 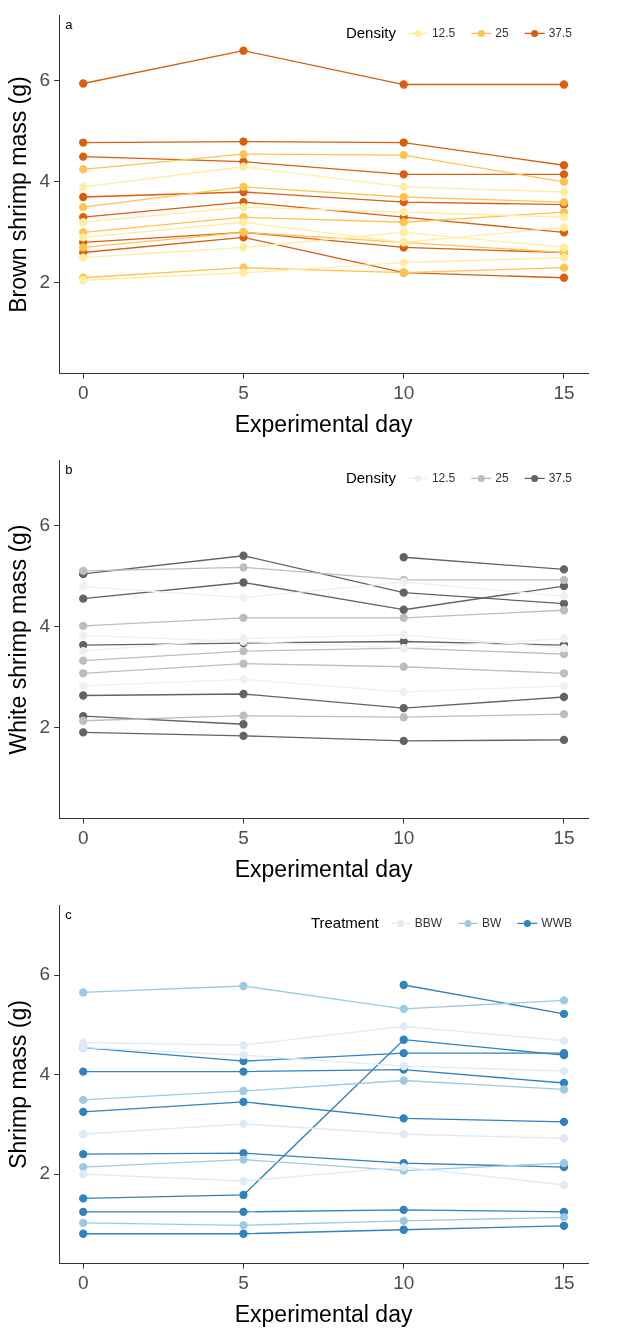 I want to click on annotation: c, so click(x=69, y=915).